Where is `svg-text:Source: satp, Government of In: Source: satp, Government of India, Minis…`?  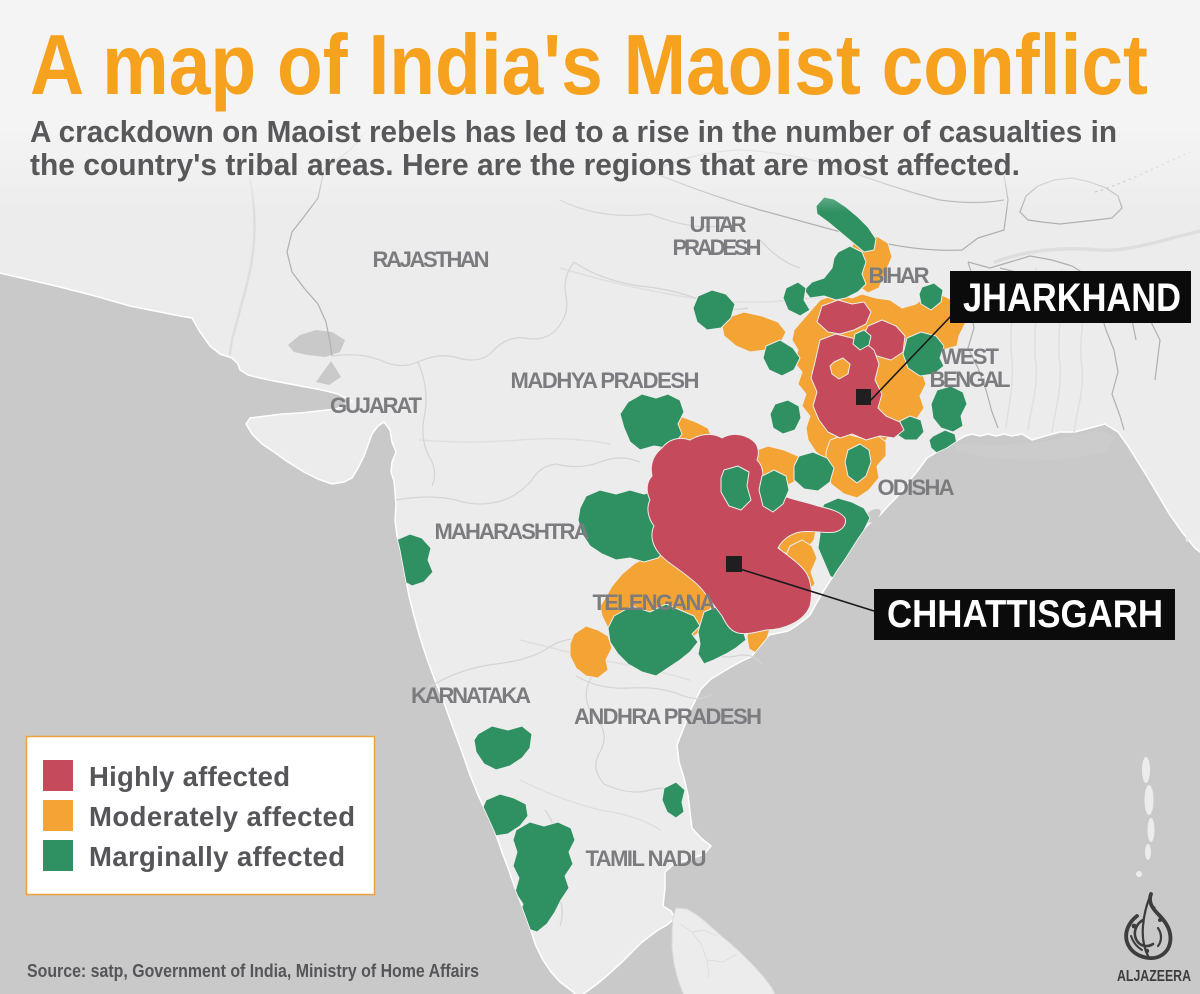
svg-text:Source: satp, Government of In: Source: satp, Government of India, Minis… is located at coordinates (253, 970).